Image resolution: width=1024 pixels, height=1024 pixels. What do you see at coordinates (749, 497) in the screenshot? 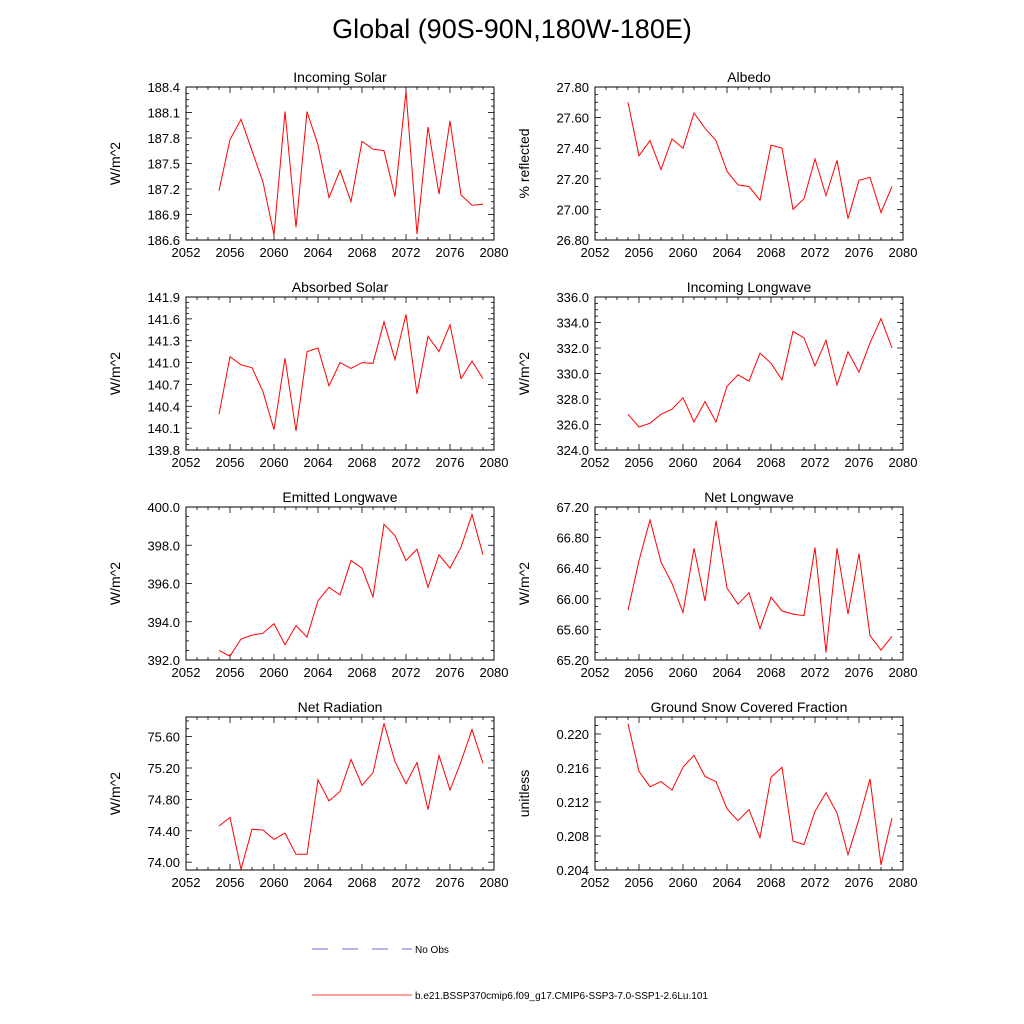
I see `chart-title: Net Longwave` at bounding box center [749, 497].